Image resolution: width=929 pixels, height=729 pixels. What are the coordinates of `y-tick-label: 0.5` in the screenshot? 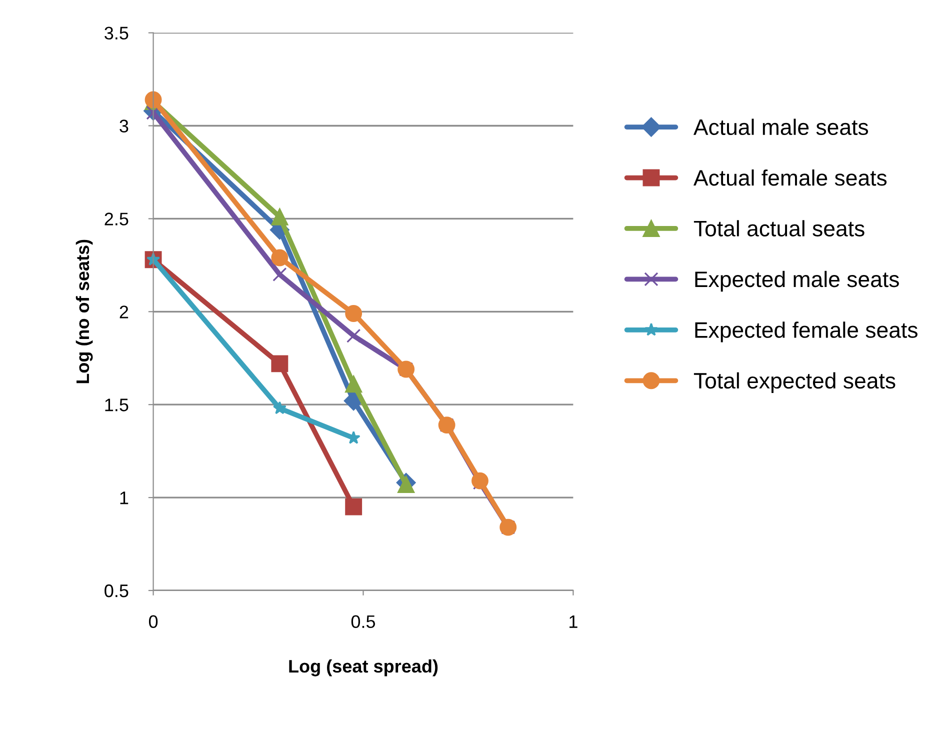 It's located at (116, 591).